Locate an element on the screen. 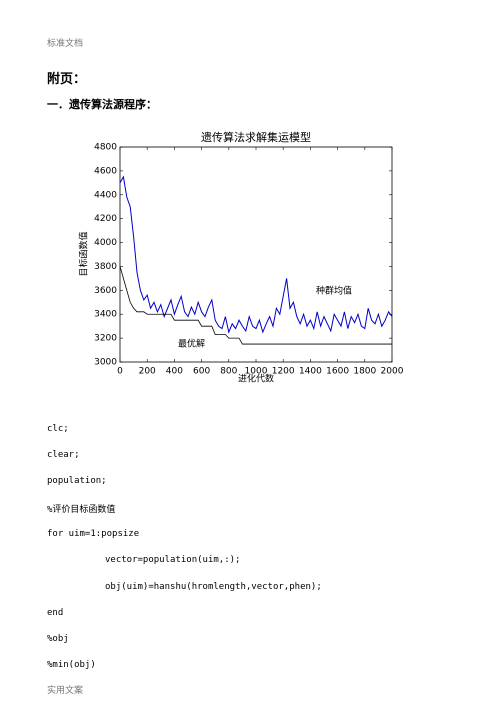  y-tick-label: 4800 is located at coordinates (105, 148).